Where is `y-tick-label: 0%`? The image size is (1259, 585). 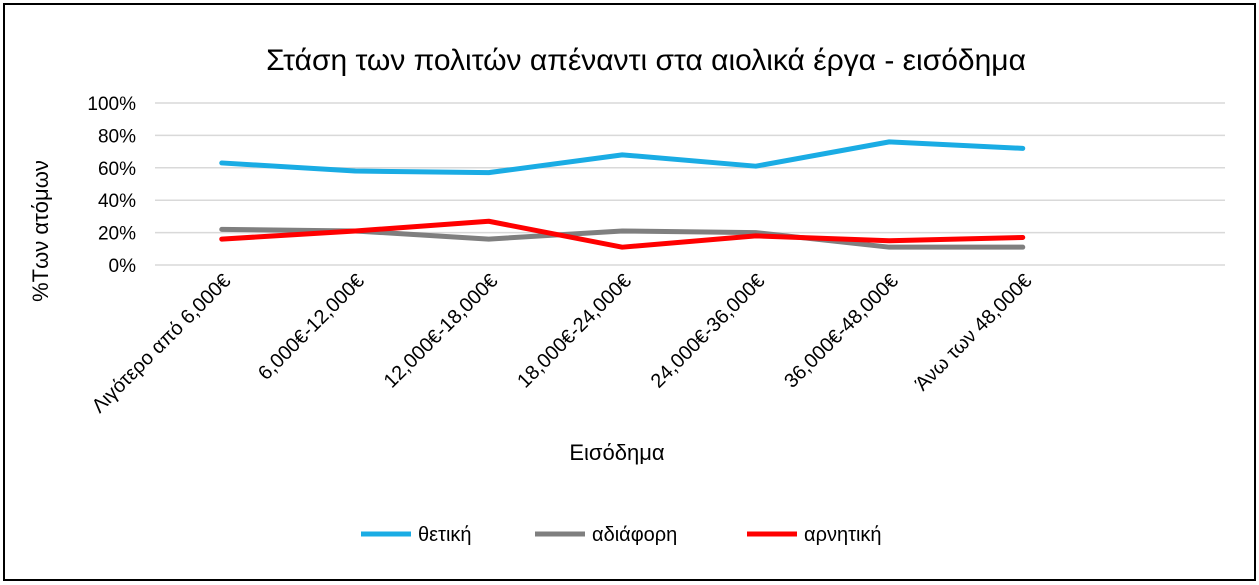
y-tick-label: 0% is located at coordinates (123, 266).